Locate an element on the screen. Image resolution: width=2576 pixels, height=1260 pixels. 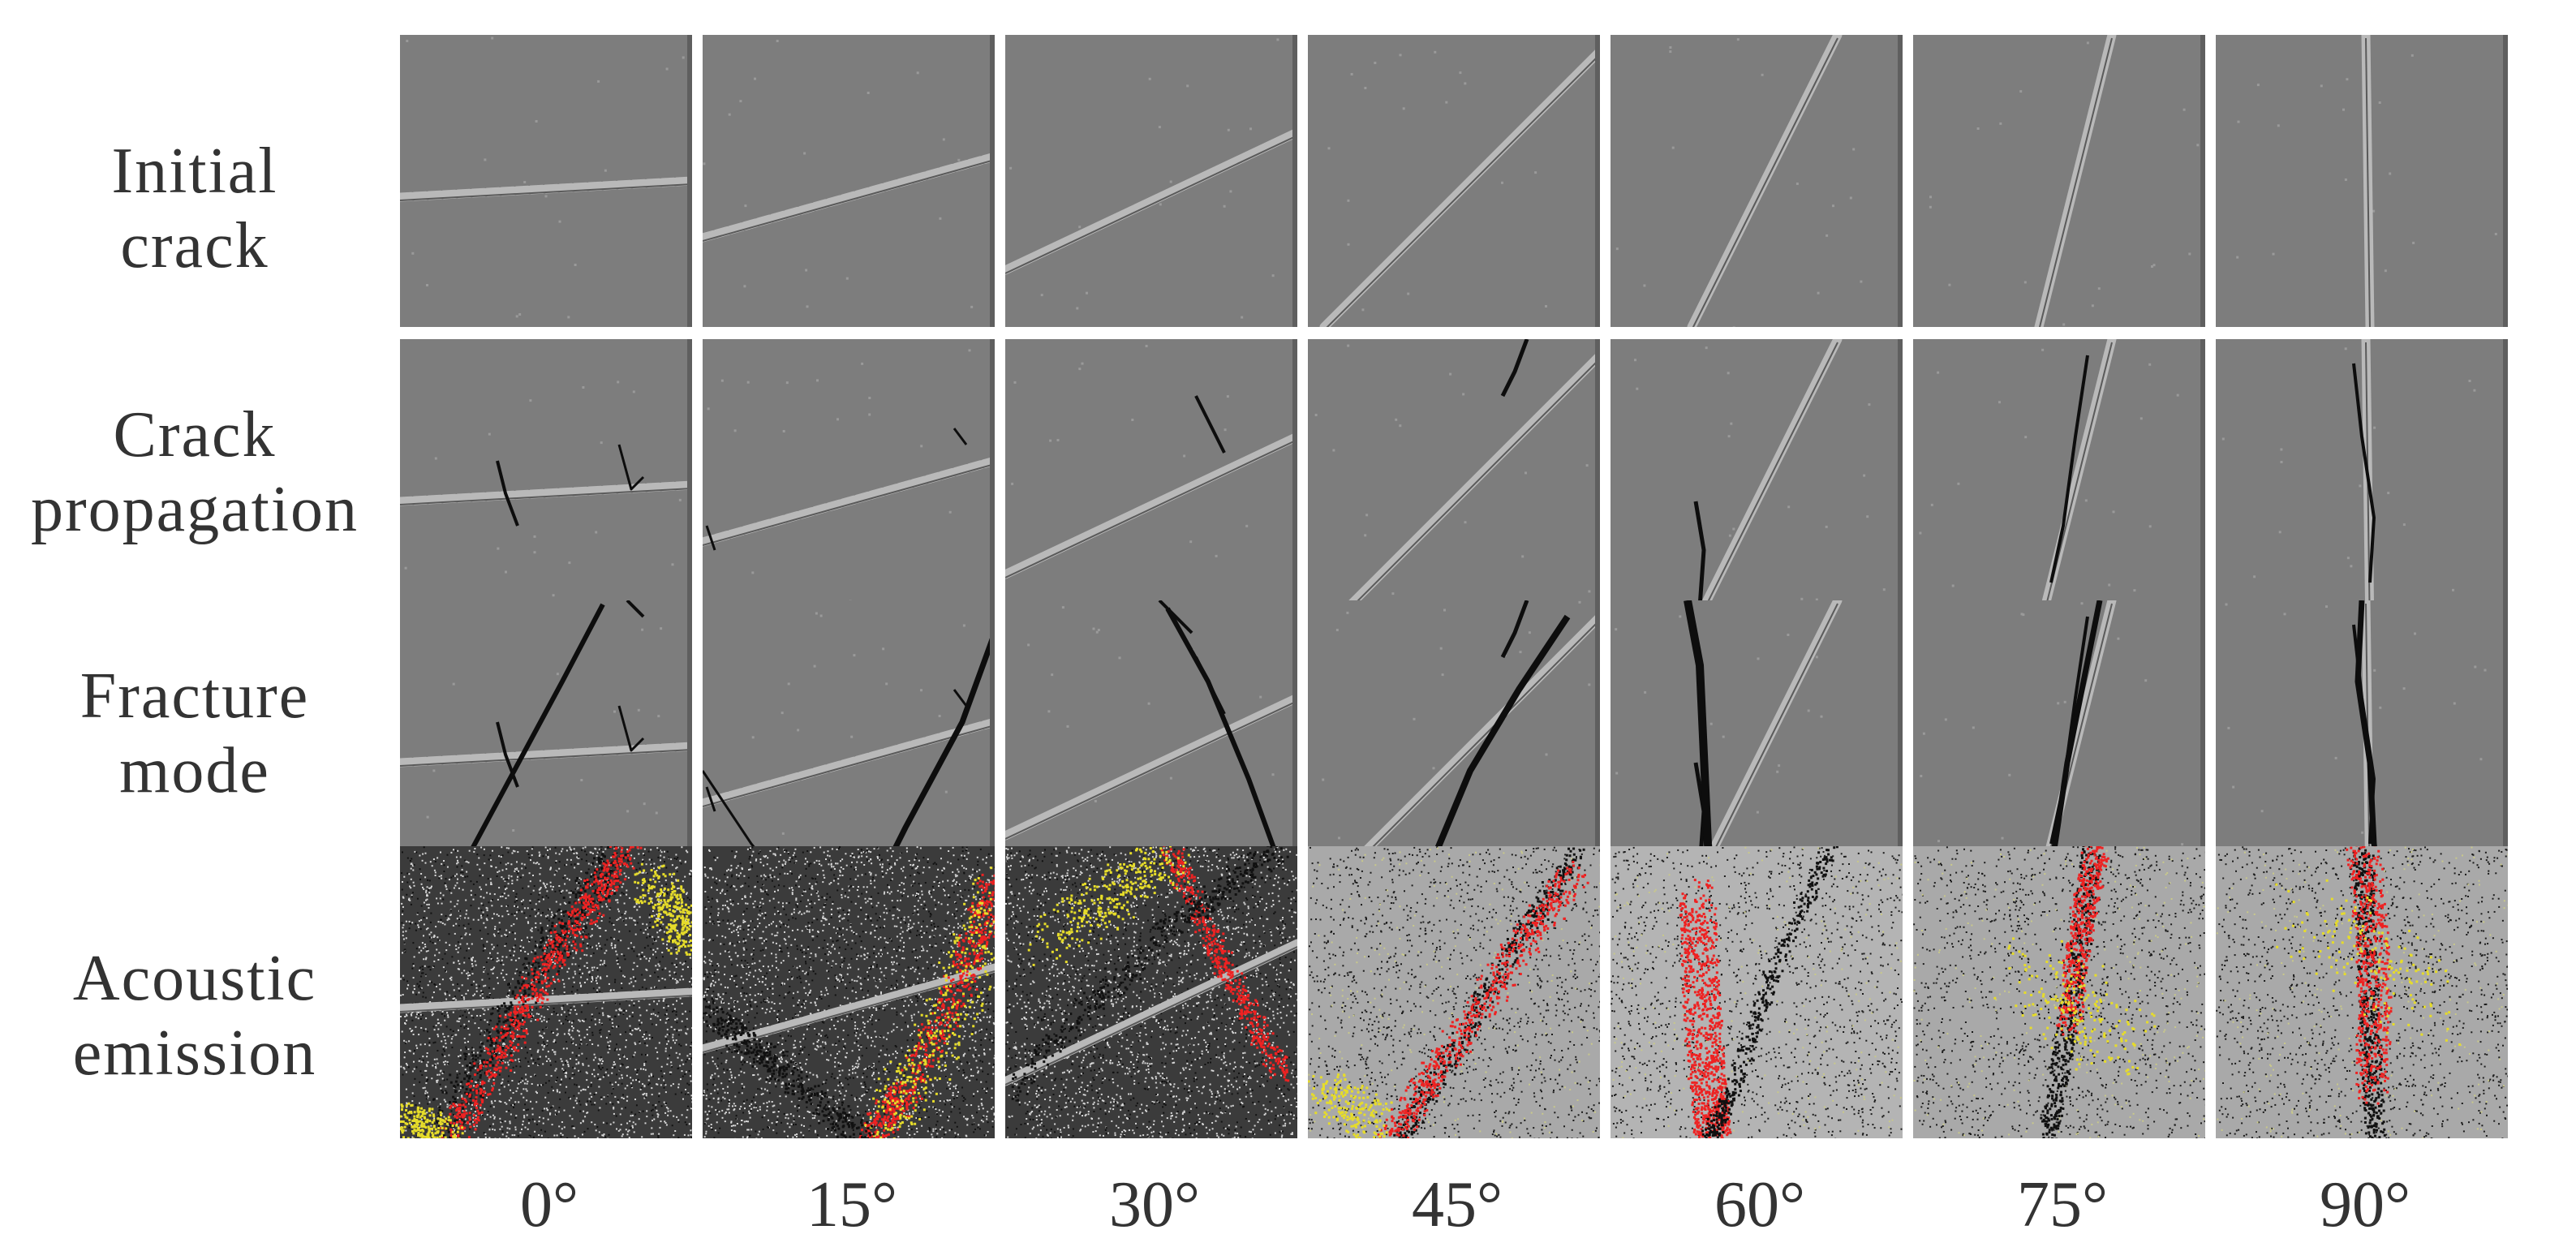
panel-acoustic-emission-45deg is located at coordinates (1454, 992).